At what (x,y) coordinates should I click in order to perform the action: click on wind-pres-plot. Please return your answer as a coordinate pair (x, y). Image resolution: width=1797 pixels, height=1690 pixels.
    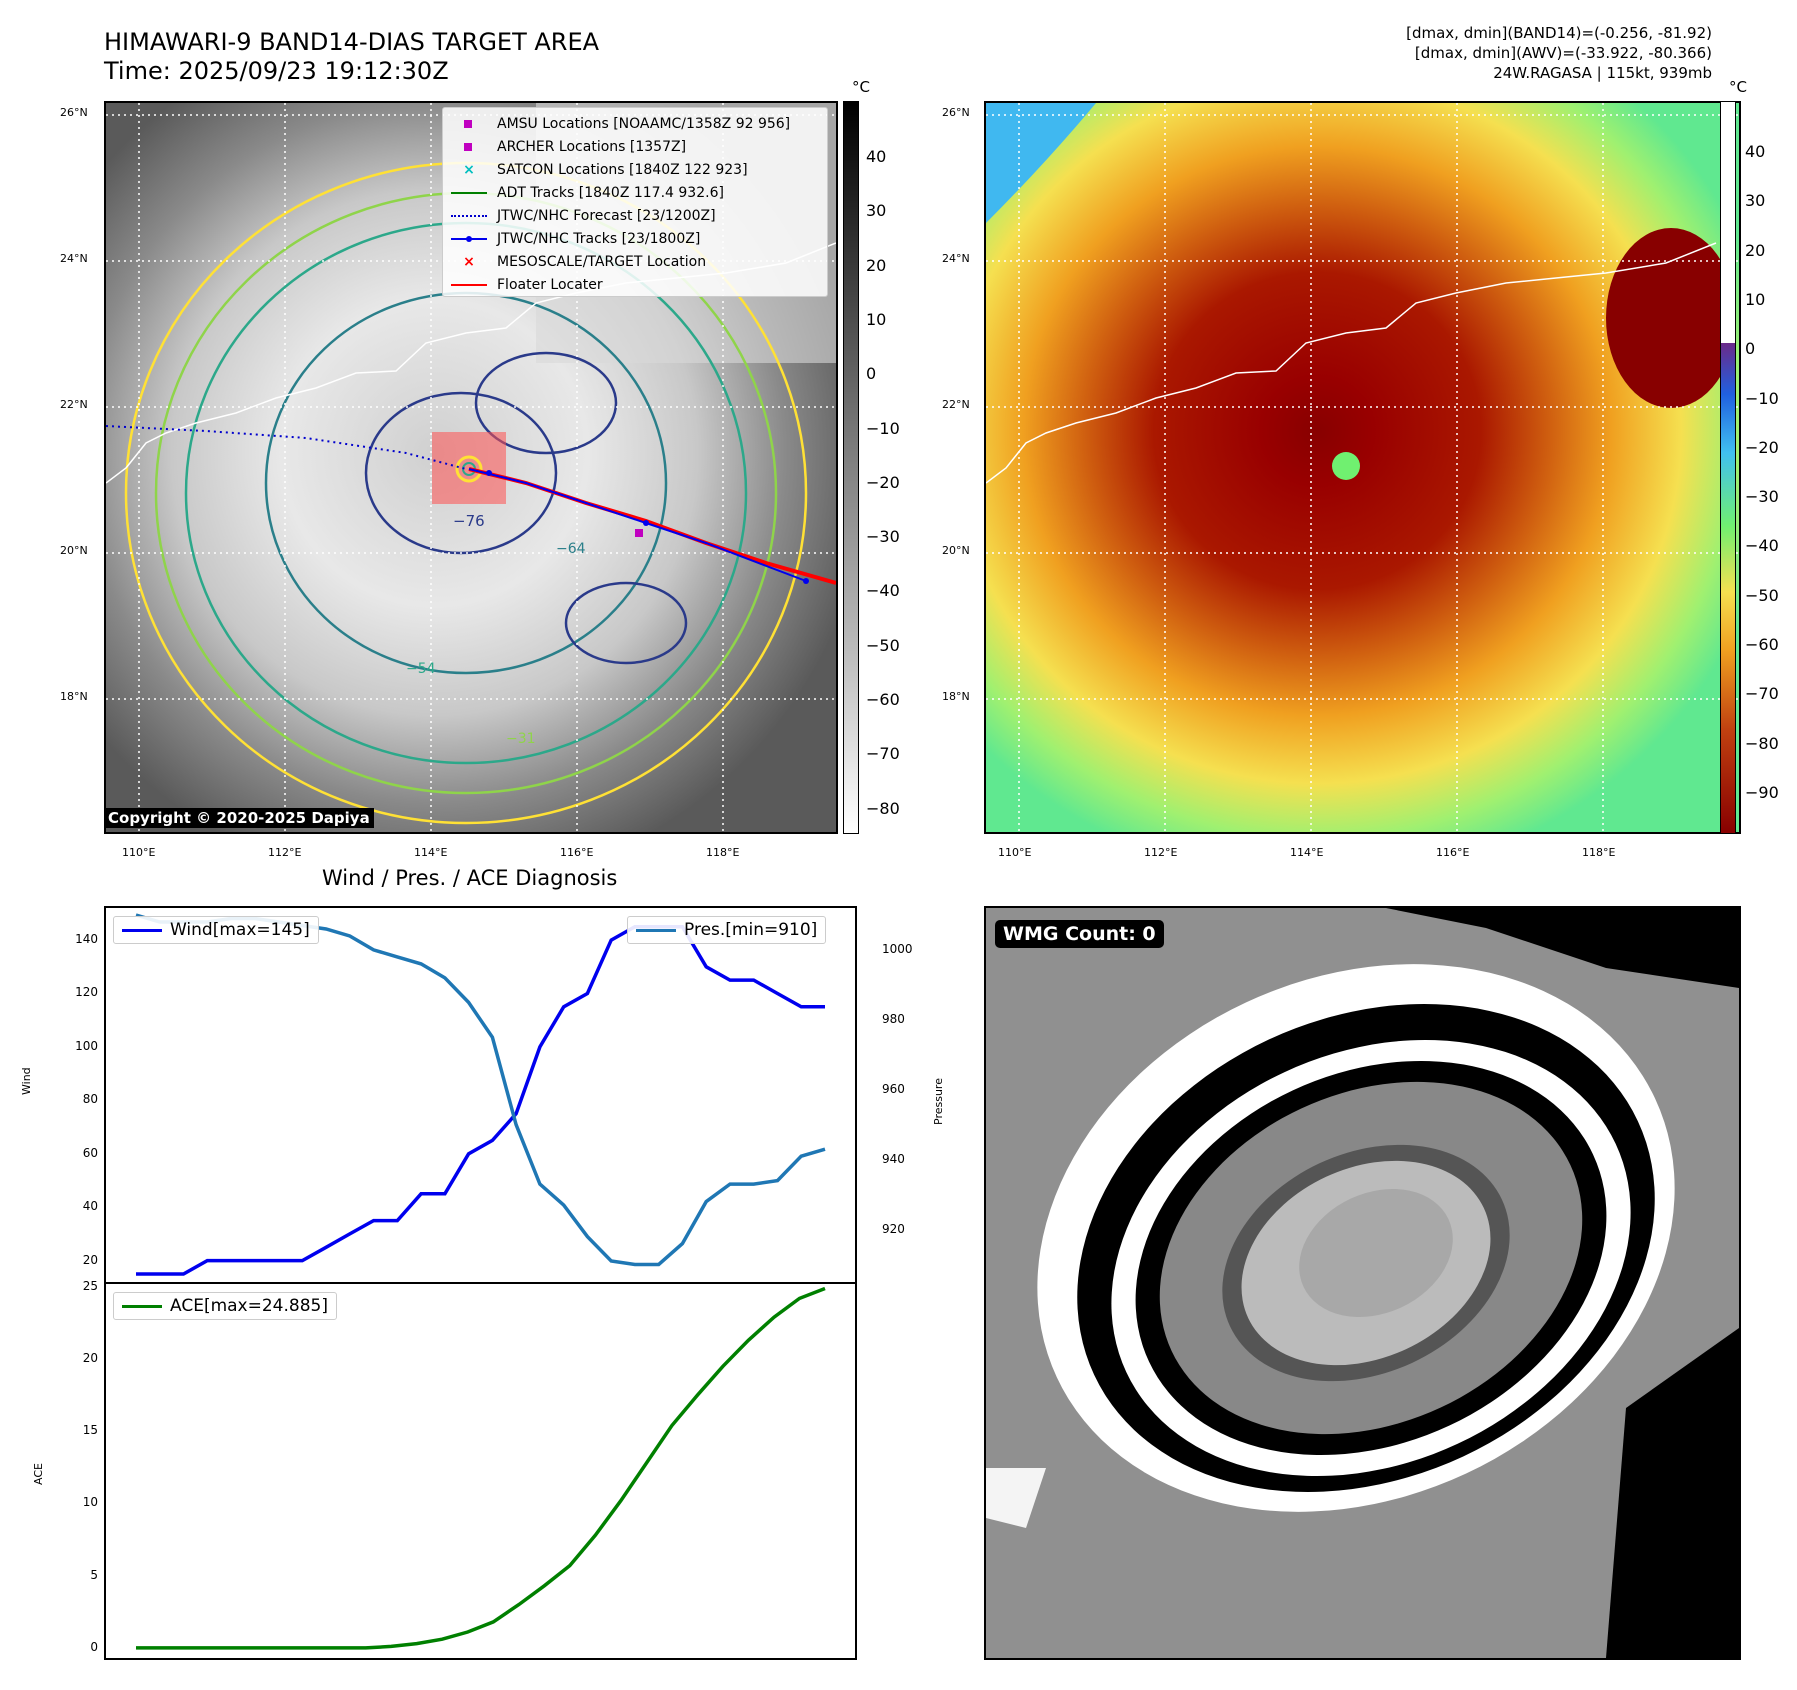
    Looking at the image, I should click on (480, 1094).